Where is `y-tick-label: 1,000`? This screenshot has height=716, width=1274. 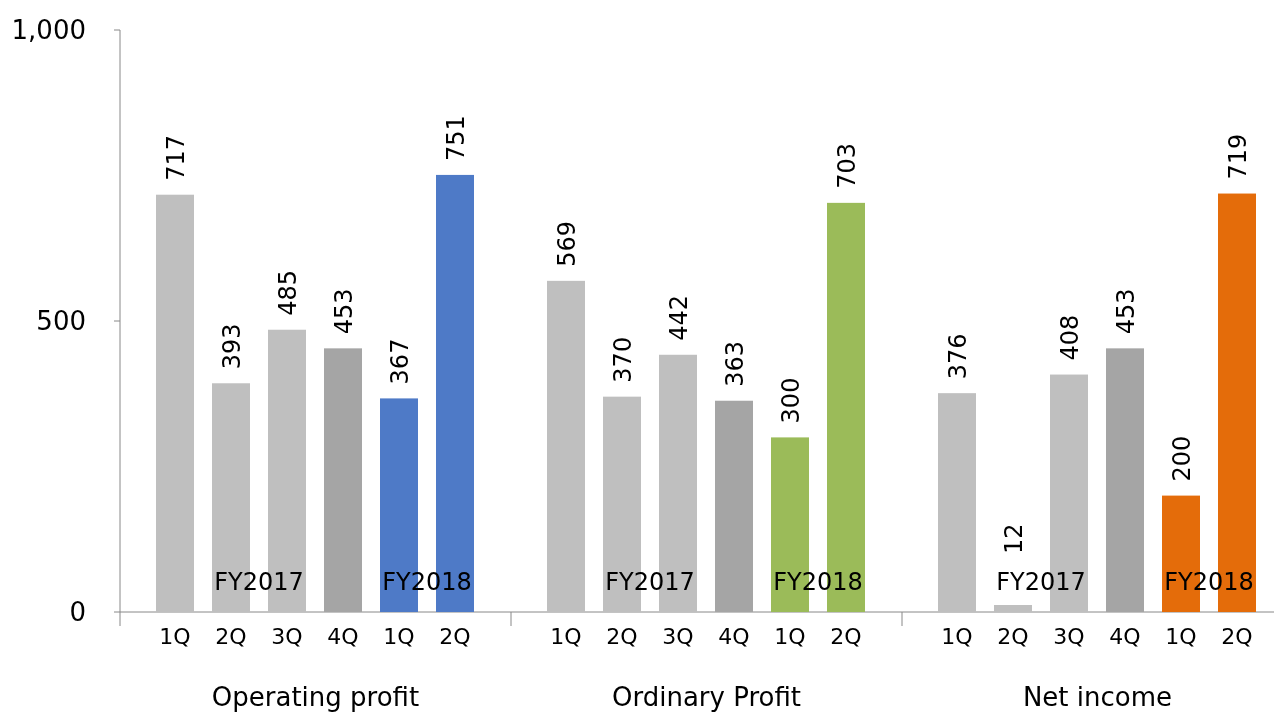
y-tick-label: 1,000 is located at coordinates (48, 30).